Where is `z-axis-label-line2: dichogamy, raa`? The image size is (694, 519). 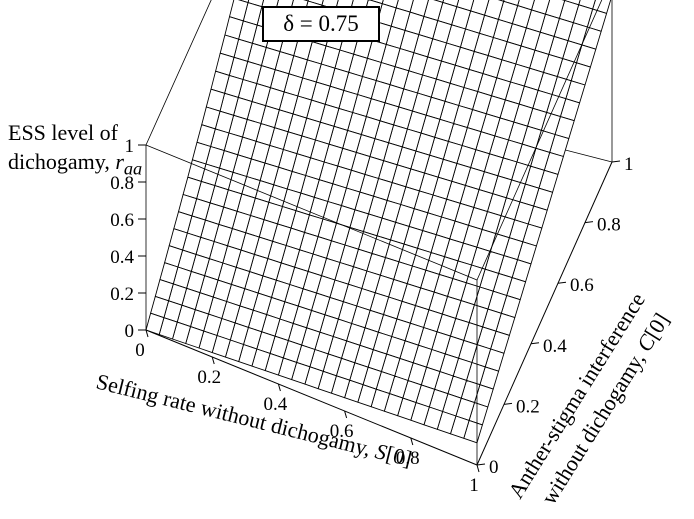 z-axis-label-line2: dichogamy, raa is located at coordinates (75, 164).